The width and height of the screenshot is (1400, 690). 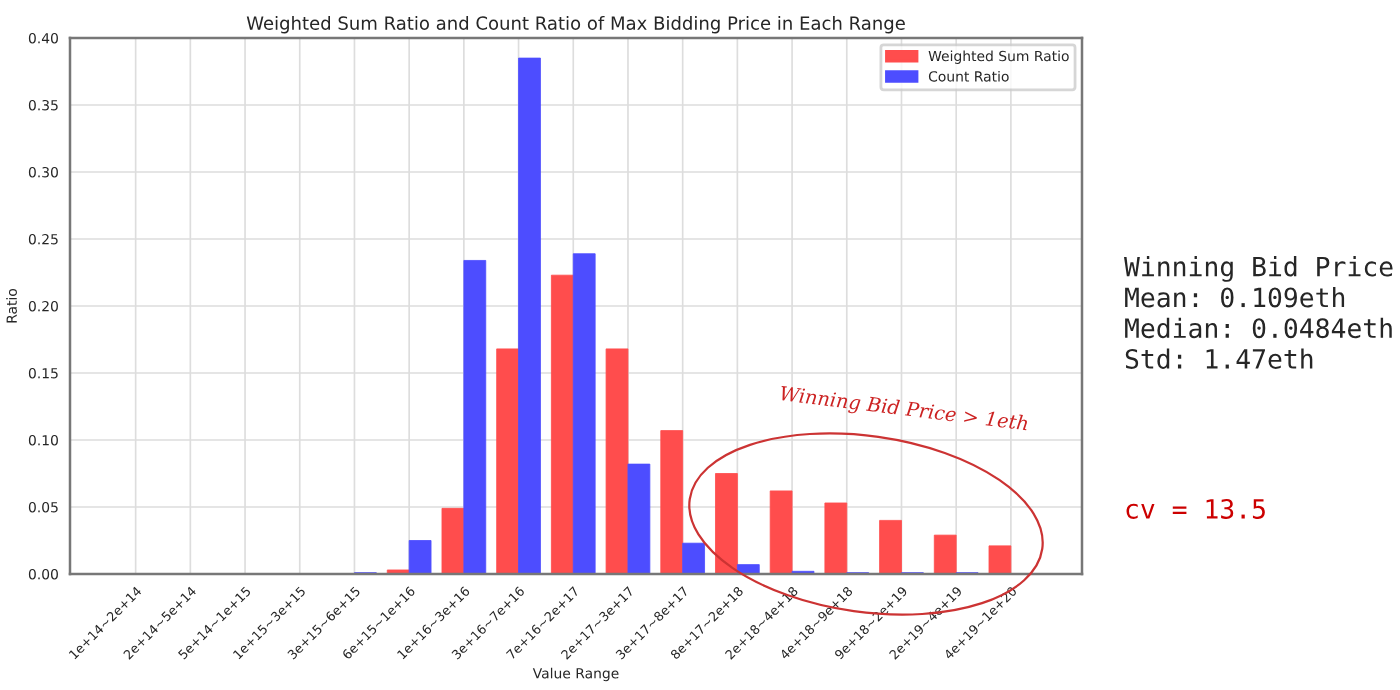 What do you see at coordinates (904, 410) in the screenshot?
I see `annotation: Winning Bid Price > 1eth` at bounding box center [904, 410].